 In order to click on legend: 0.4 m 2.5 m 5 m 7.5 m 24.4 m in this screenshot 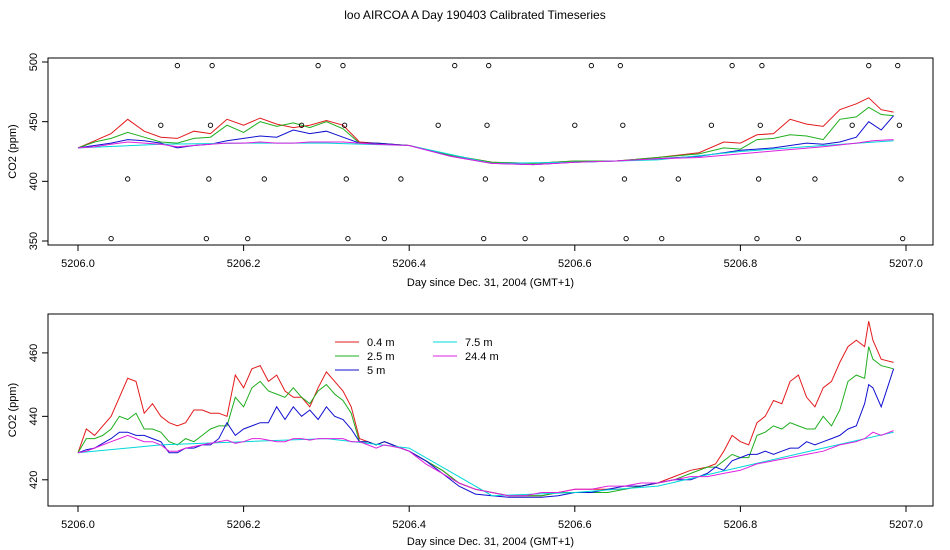, I will do `click(417, 357)`.